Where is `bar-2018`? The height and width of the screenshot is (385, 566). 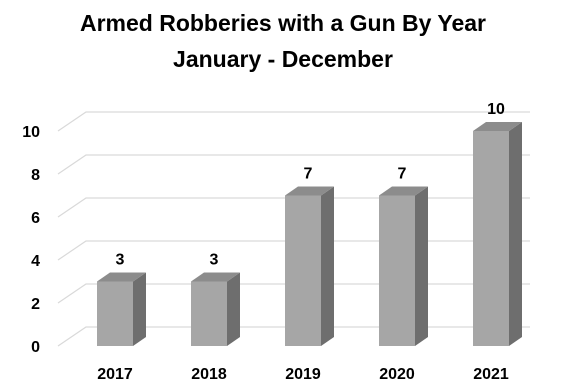 bar-2018 is located at coordinates (215, 309).